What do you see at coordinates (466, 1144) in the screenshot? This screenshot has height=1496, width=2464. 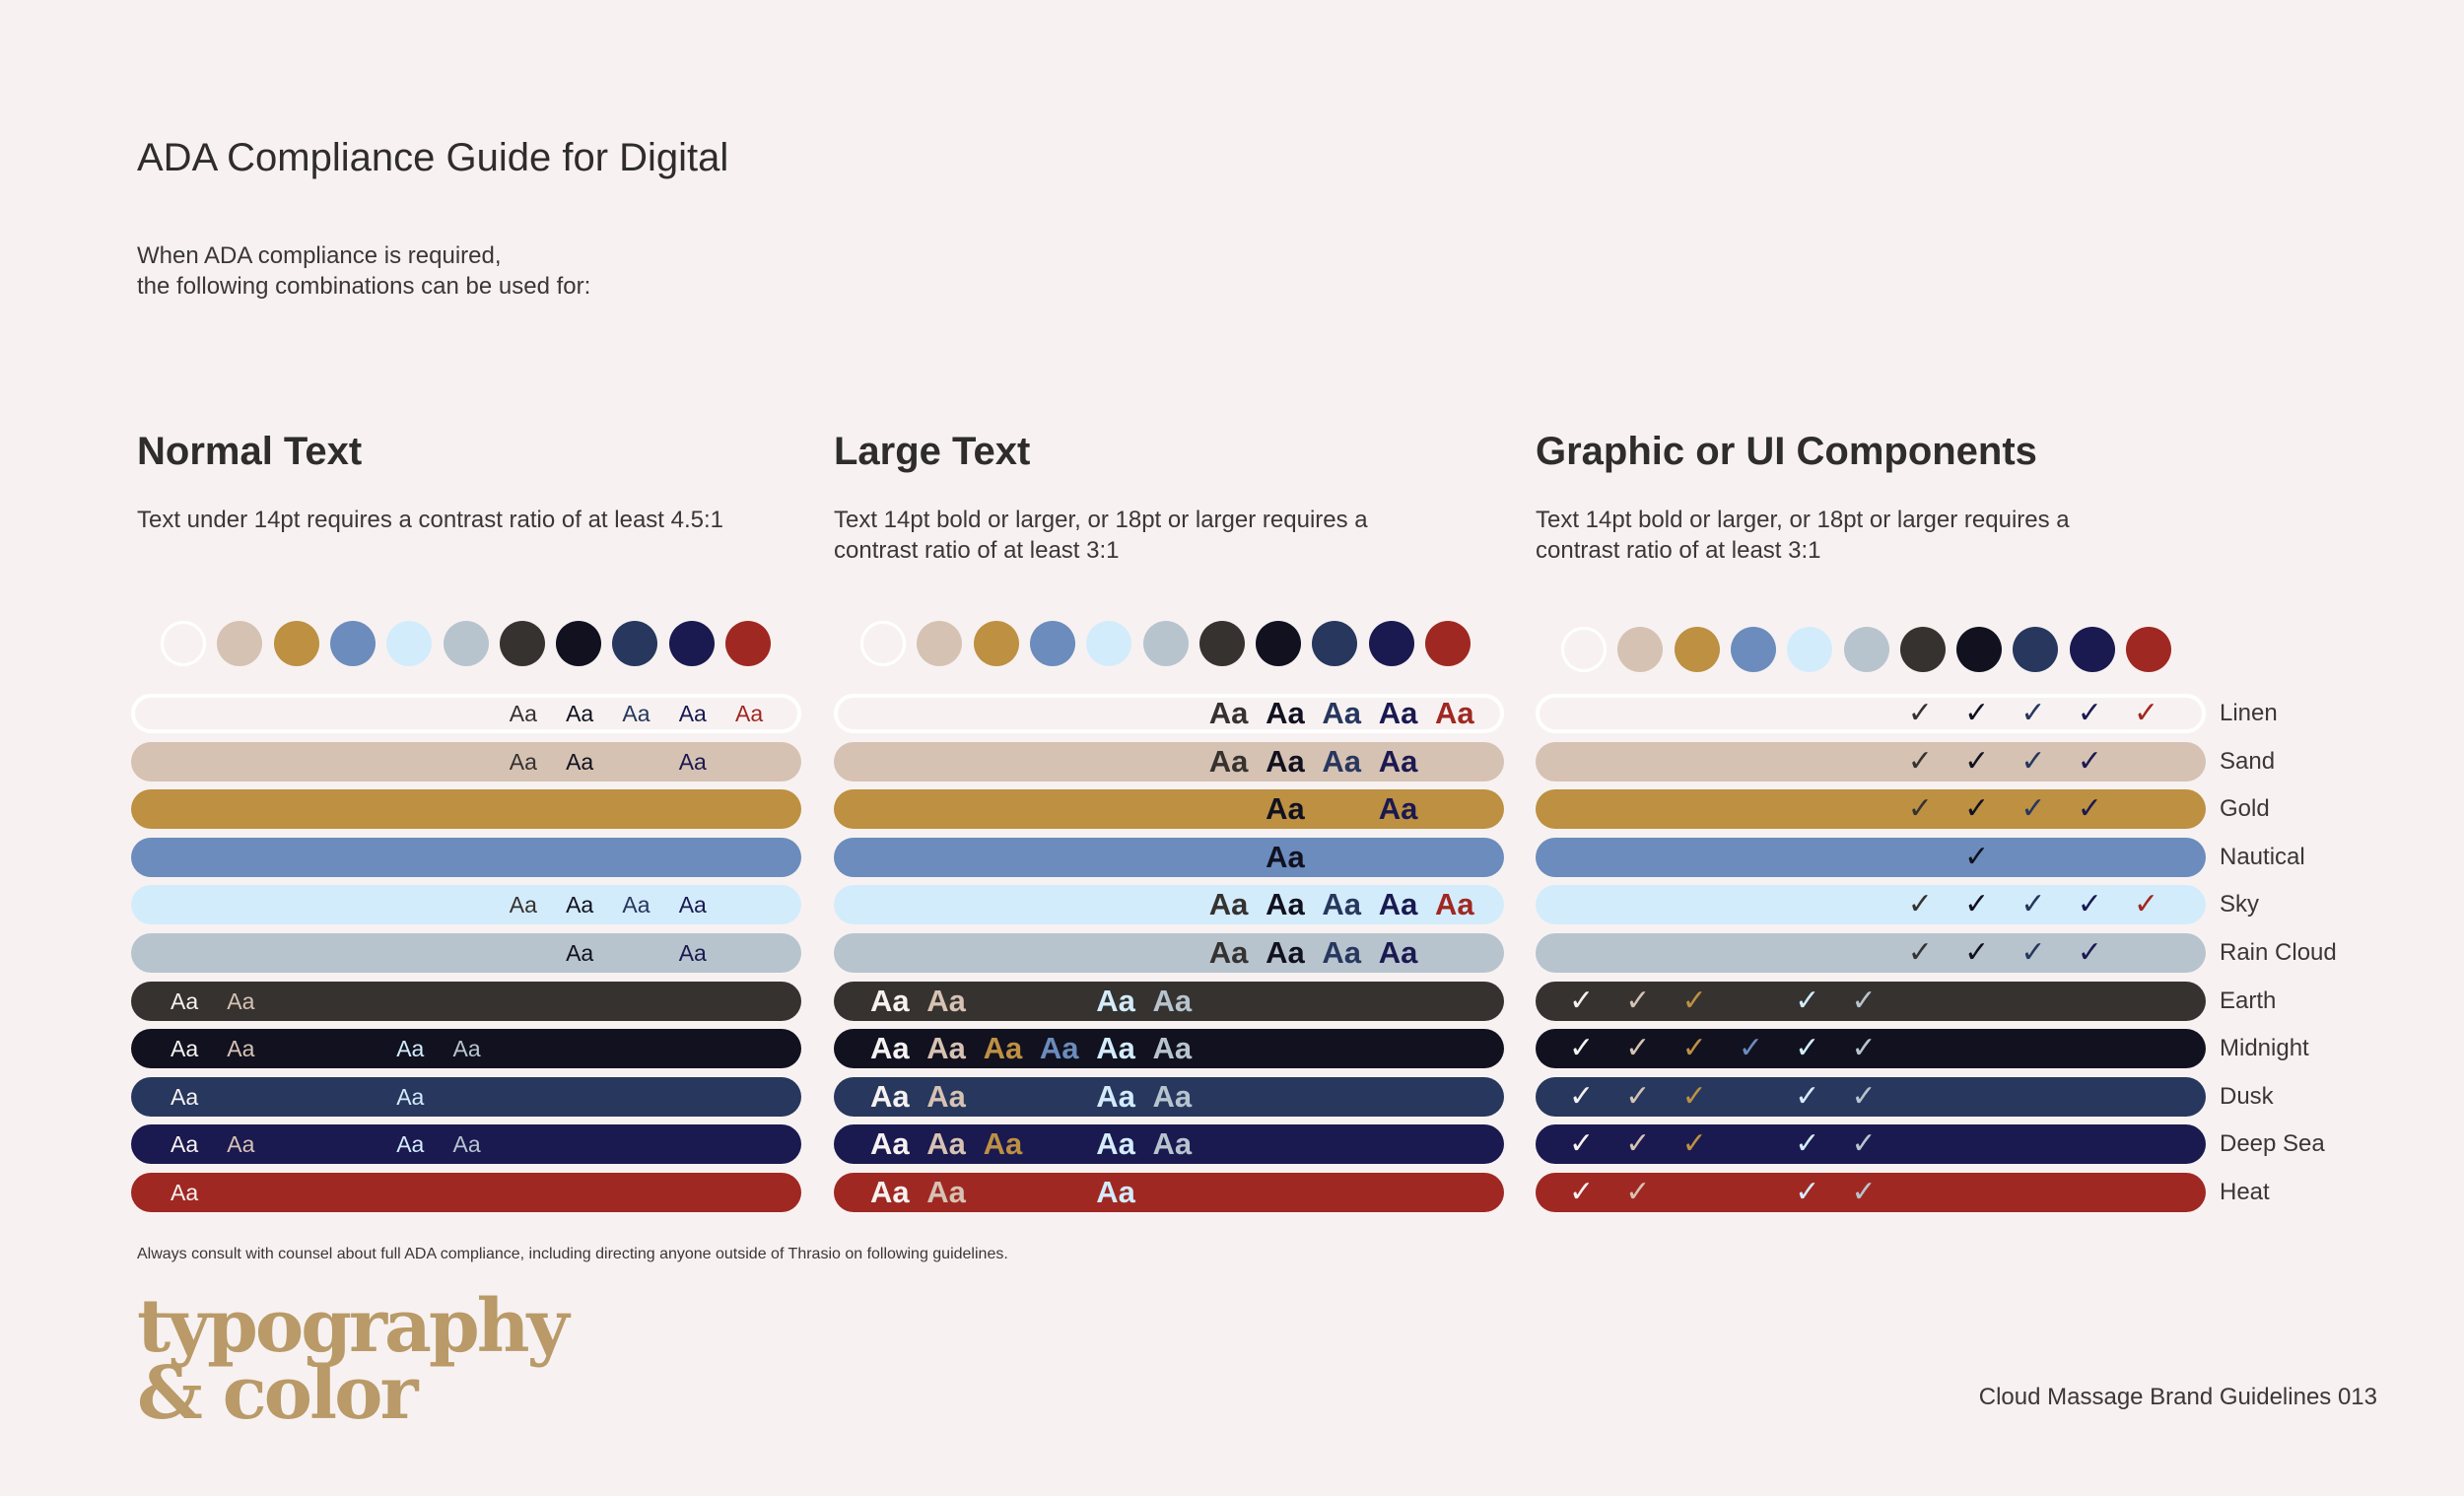 I see `normal-text-row-deep-sea` at bounding box center [466, 1144].